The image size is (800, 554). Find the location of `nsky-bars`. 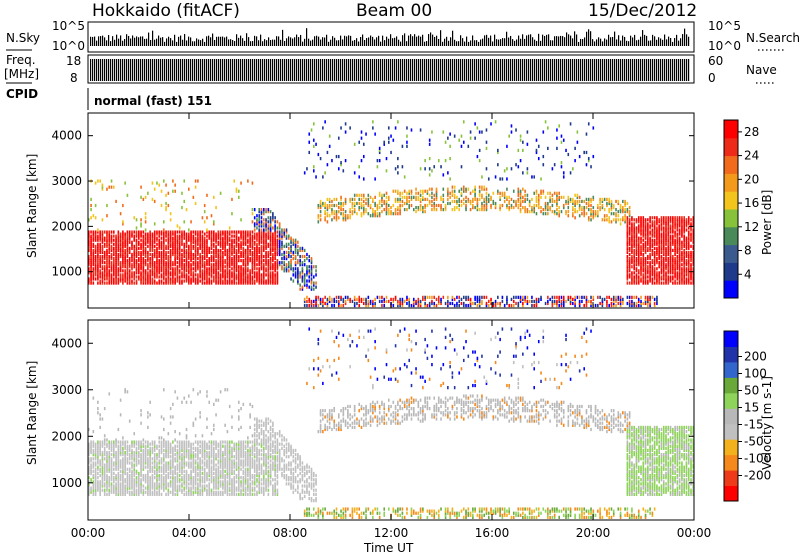

nsky-bars is located at coordinates (390, 37).